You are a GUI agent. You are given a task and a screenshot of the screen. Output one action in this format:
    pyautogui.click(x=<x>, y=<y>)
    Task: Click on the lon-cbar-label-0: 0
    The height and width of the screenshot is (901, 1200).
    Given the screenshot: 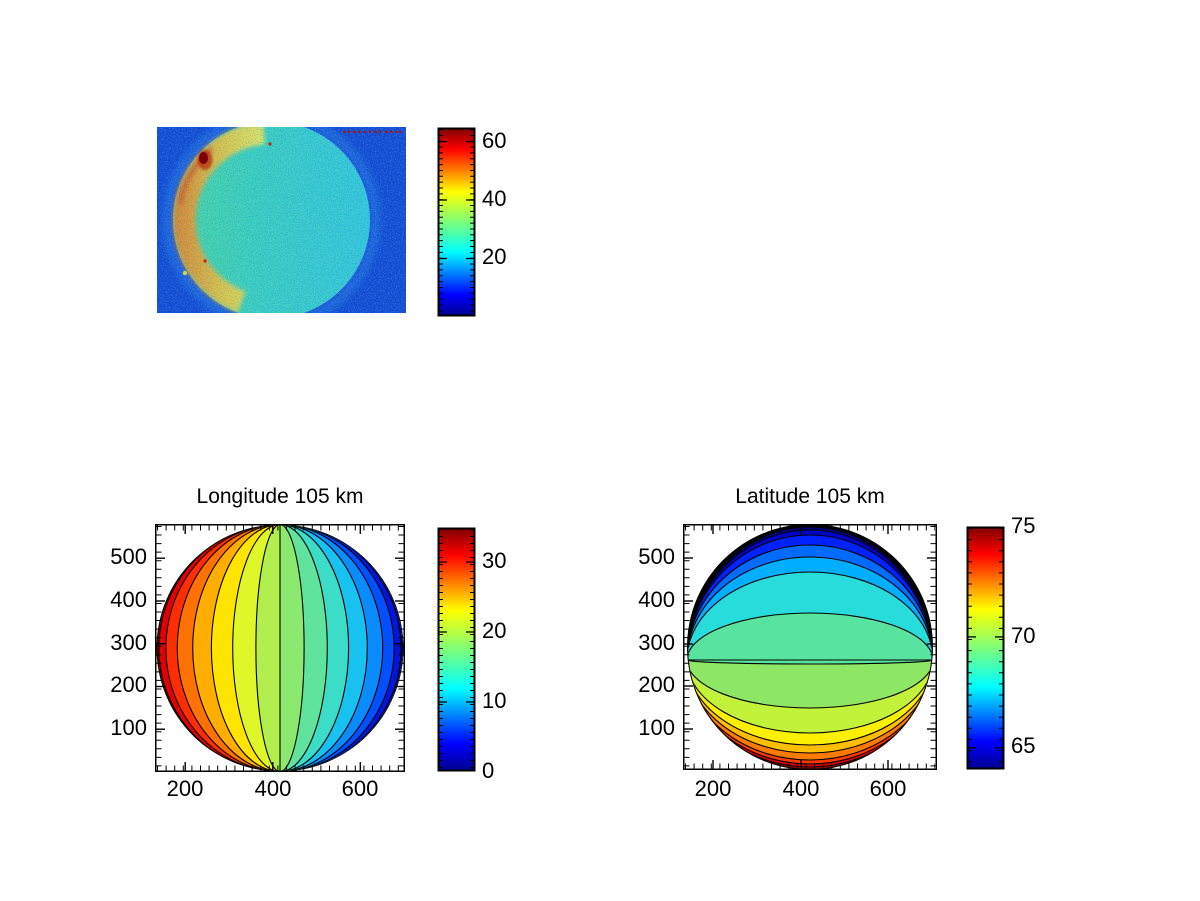 What is the action you would take?
    pyautogui.click(x=488, y=770)
    